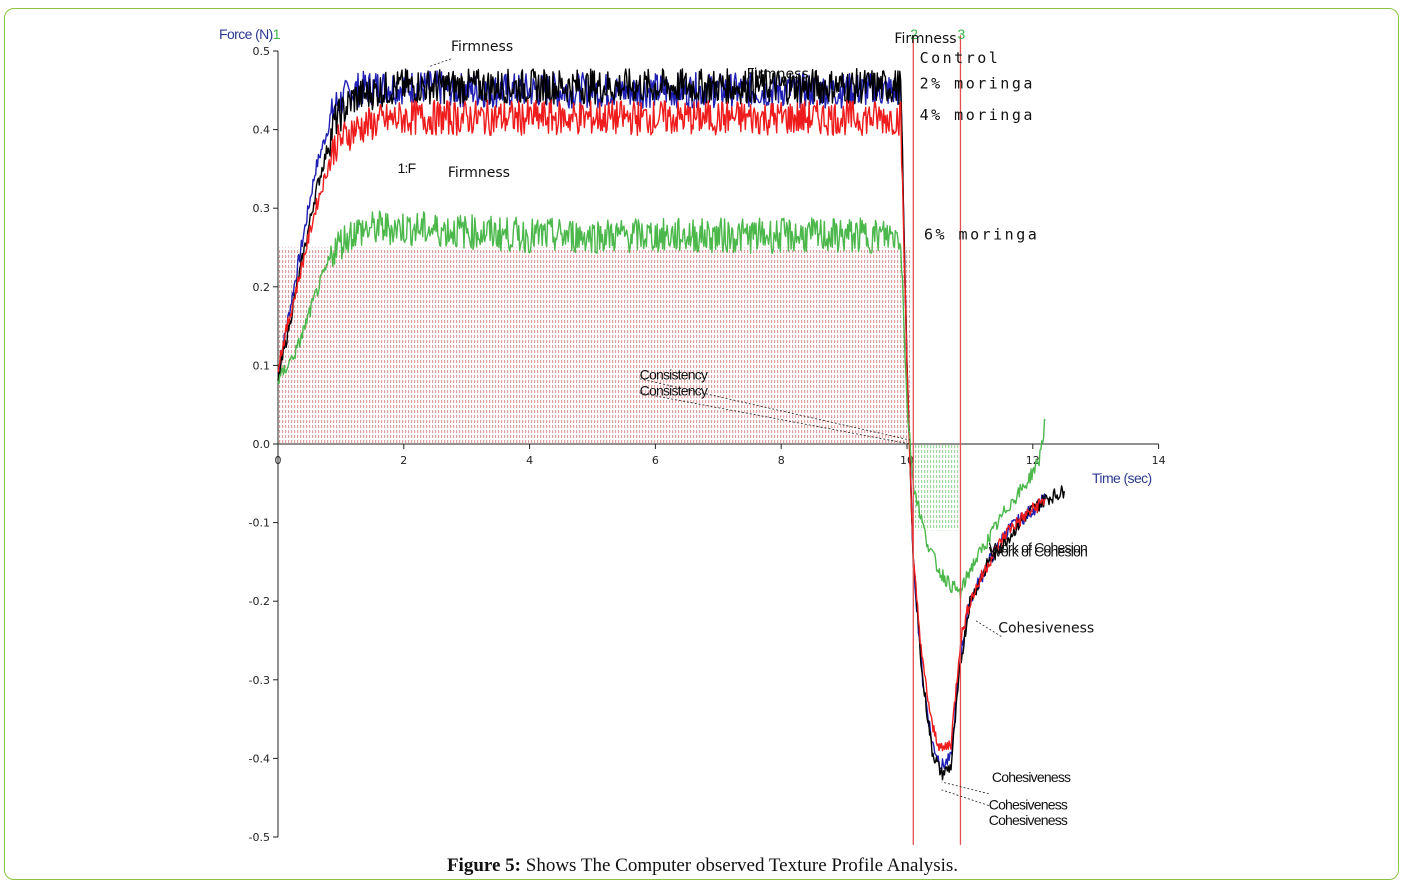 This screenshot has width=1405, height=881. Describe the element at coordinates (262, 444) in the screenshot. I see `y-tick-label: 0.0` at that location.